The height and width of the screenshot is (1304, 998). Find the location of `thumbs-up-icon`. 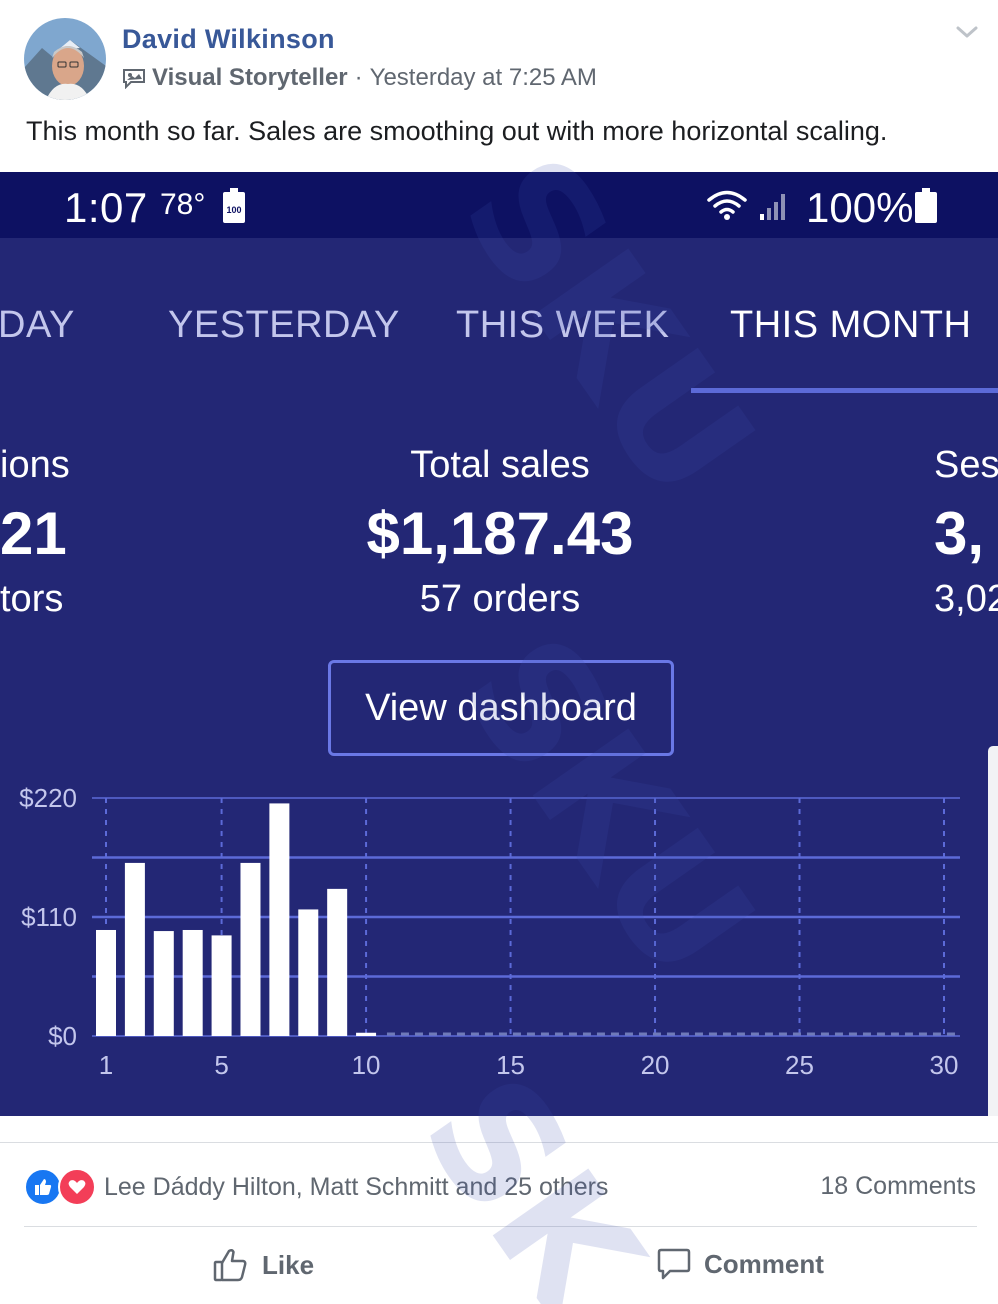

thumbs-up-icon is located at coordinates (230, 1265).